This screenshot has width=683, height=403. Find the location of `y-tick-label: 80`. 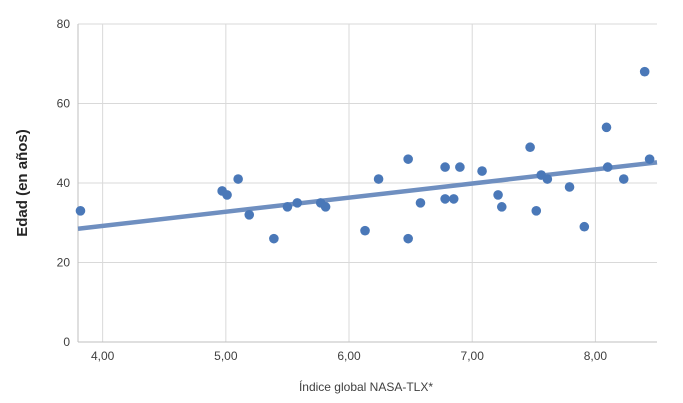

y-tick-label: 80 is located at coordinates (64, 24).